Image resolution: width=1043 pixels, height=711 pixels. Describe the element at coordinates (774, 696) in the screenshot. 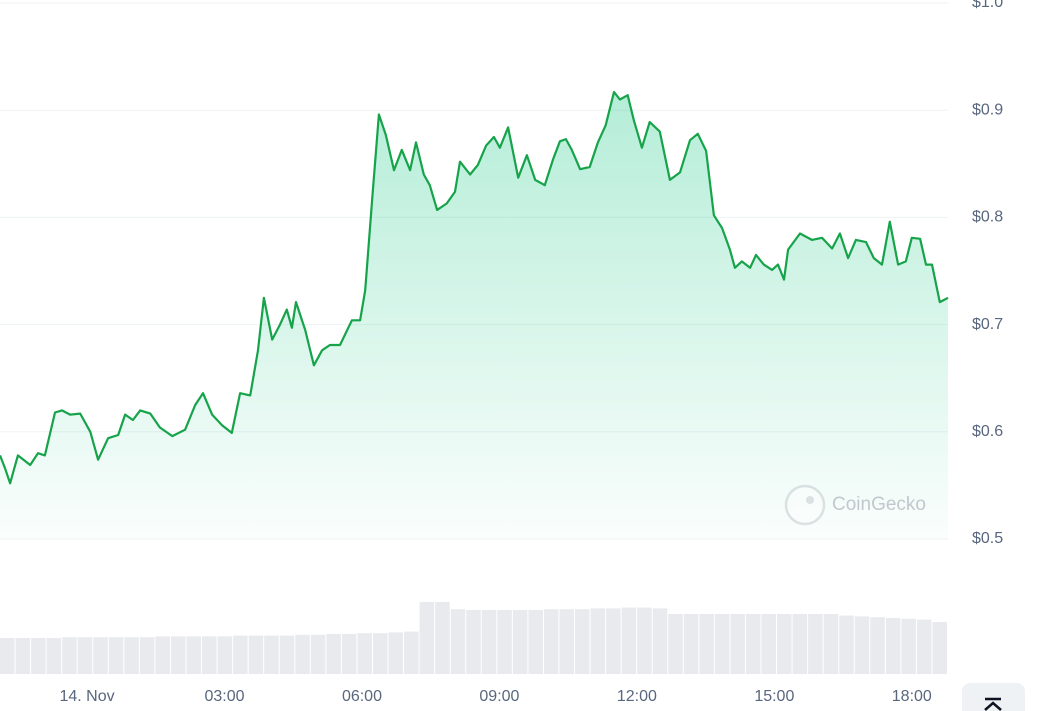

I see `x-tick-label: 15:00` at that location.